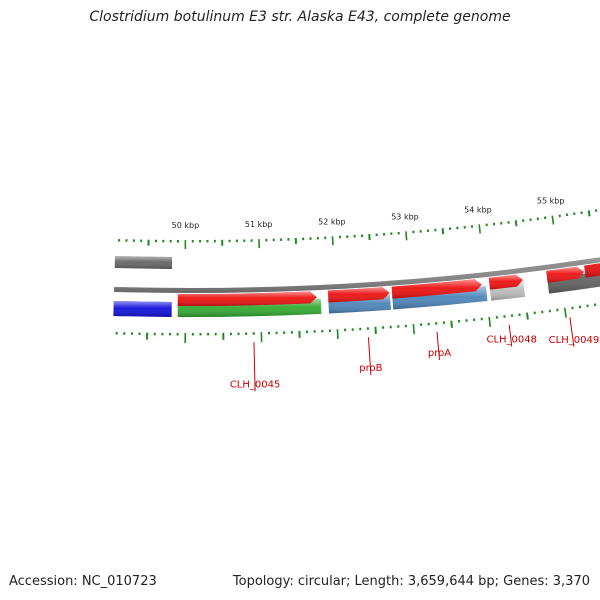 The width and height of the screenshot is (600, 600). I want to click on outer-tick-marks, so click(356, 323).